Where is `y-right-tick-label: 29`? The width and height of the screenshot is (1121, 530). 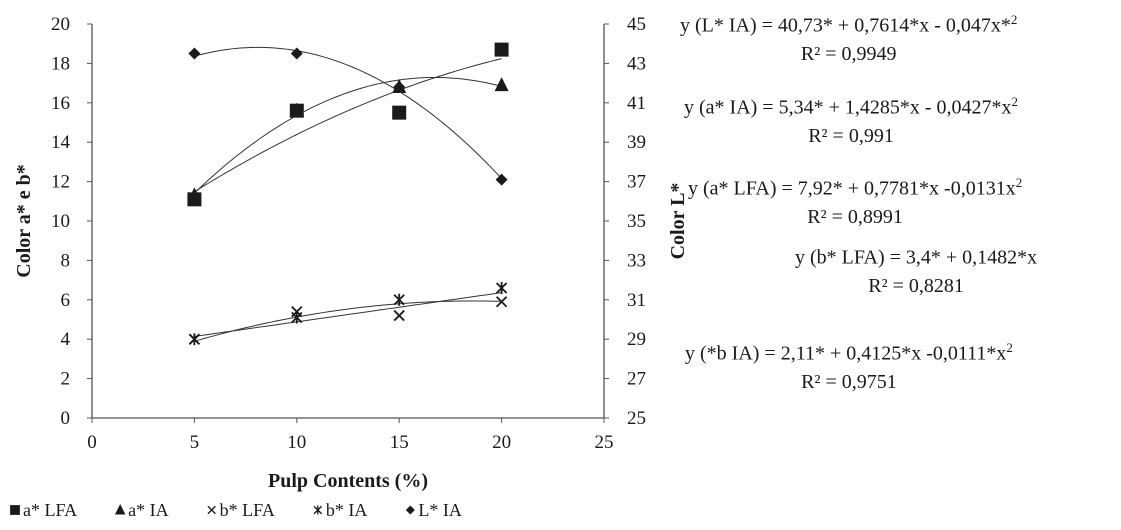 y-right-tick-label: 29 is located at coordinates (636, 339).